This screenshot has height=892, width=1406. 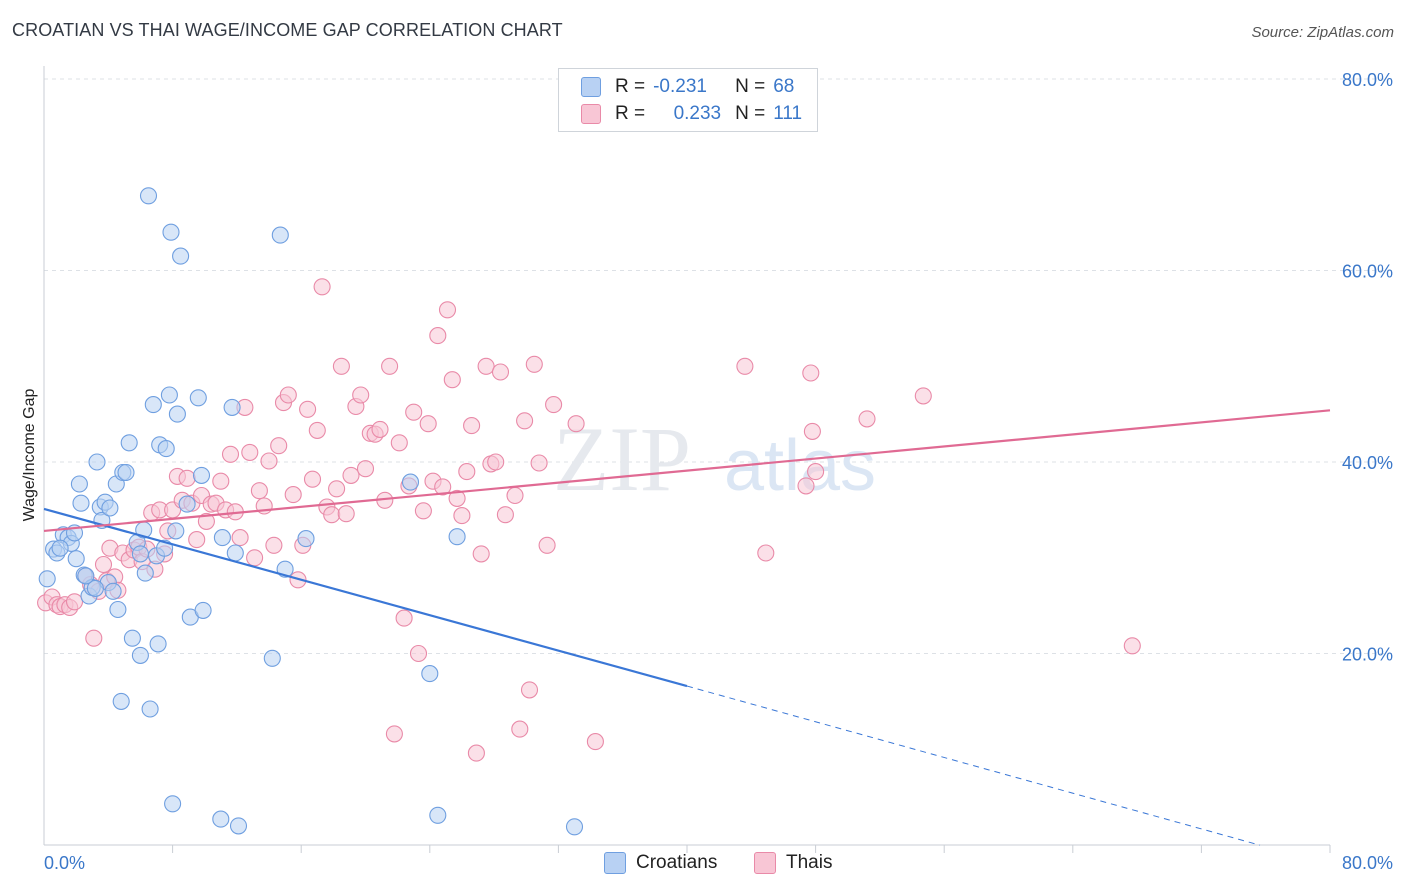 What do you see at coordinates (784, 86) in the screenshot?
I see `croatians-n-value: 68` at bounding box center [784, 86].